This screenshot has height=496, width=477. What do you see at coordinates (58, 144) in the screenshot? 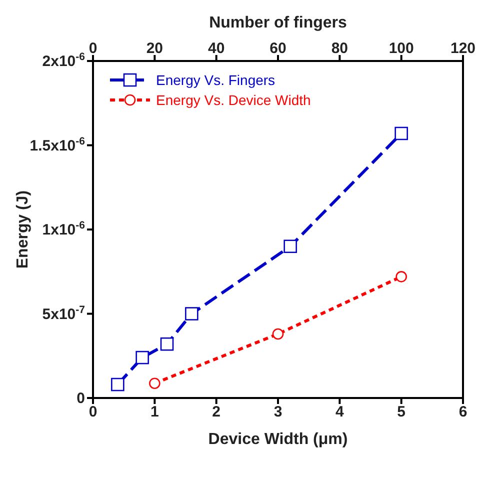
I see `y-tick-label: 1.5x10$^{-6}$` at bounding box center [58, 144].